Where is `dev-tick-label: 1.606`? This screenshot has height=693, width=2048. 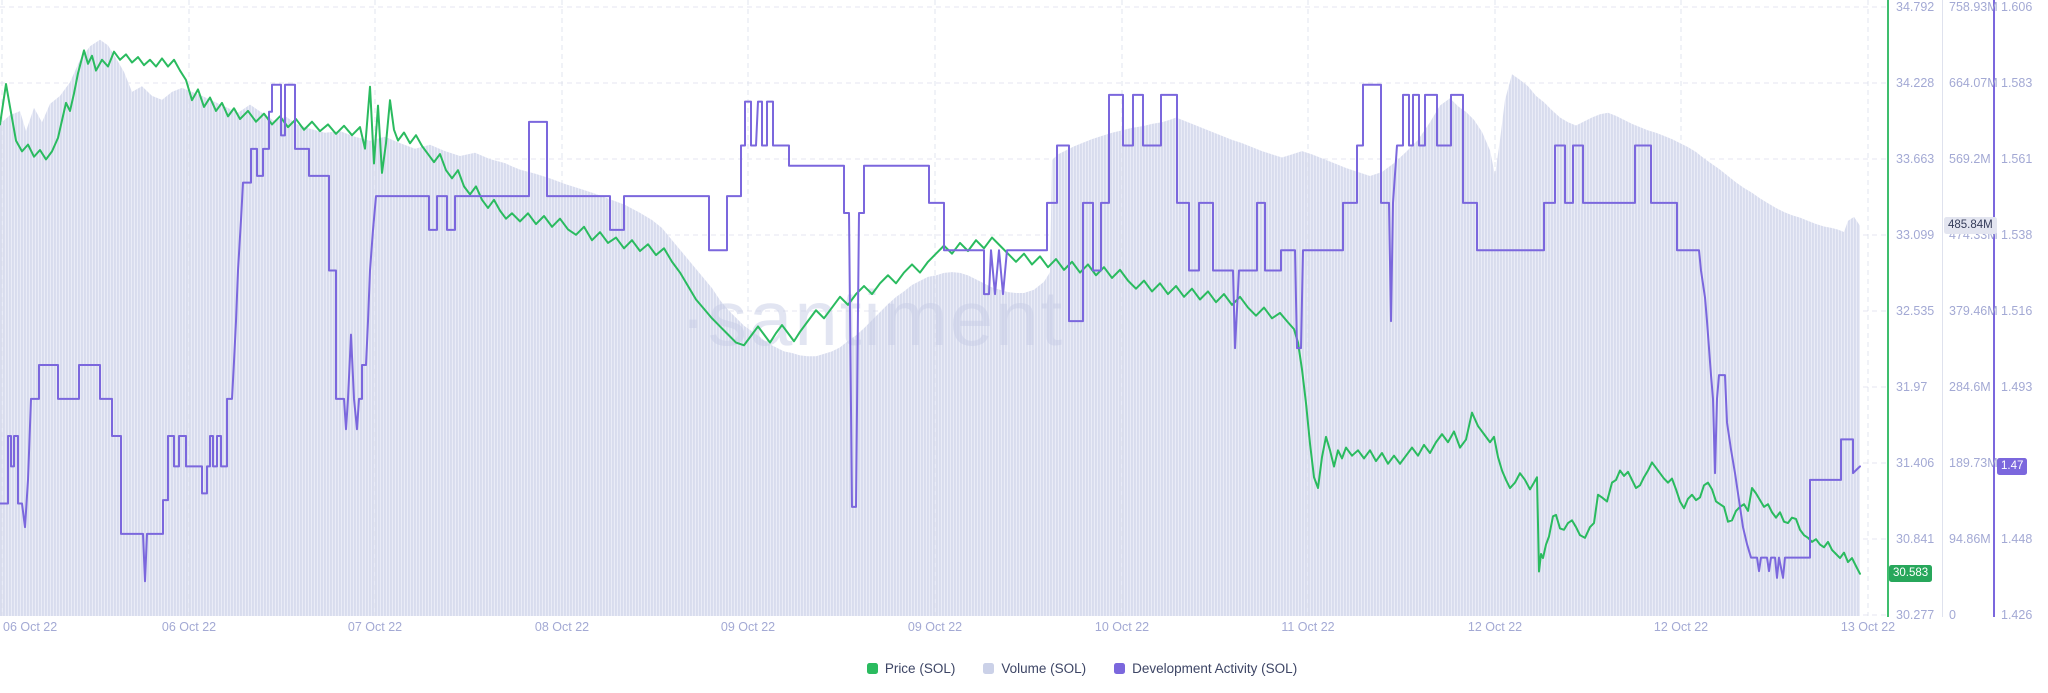
dev-tick-label: 1.606 is located at coordinates (2017, 7).